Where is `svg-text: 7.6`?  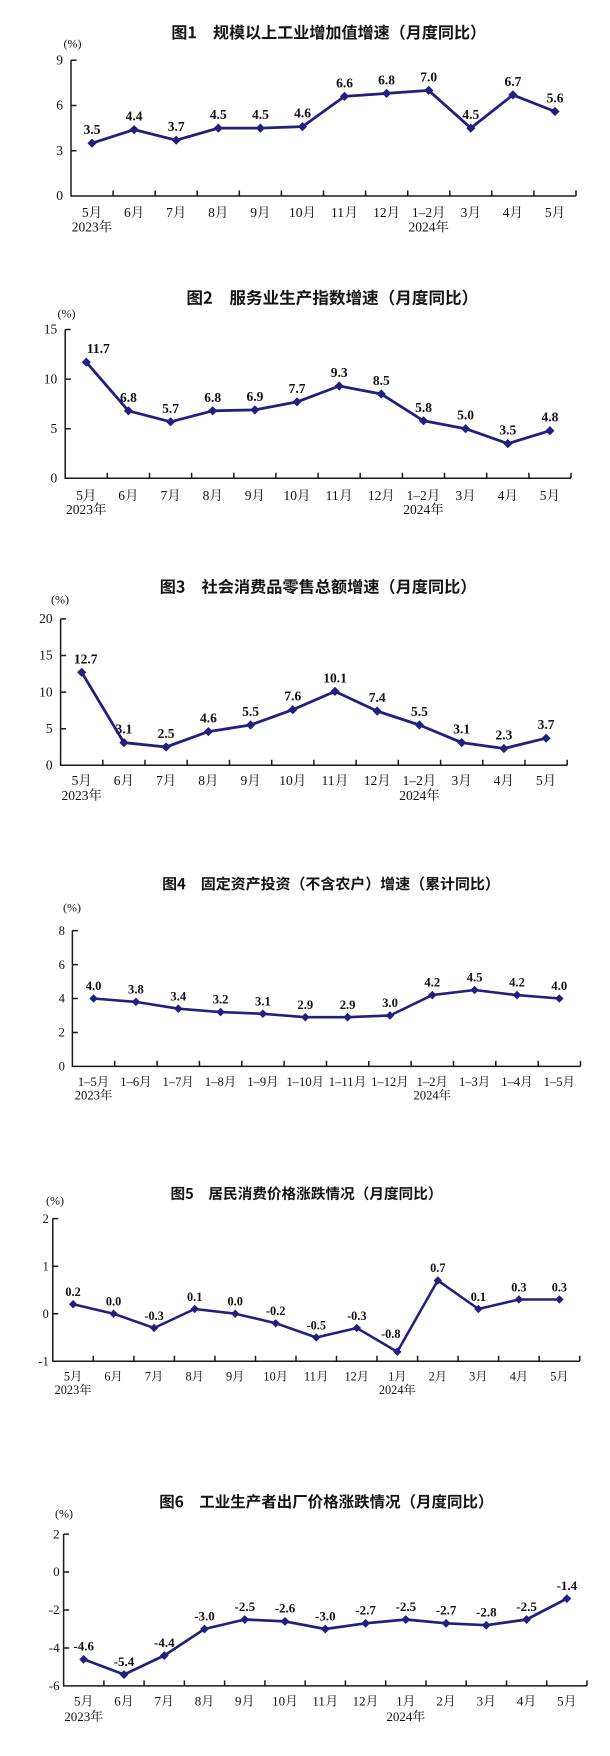 svg-text: 7.6 is located at coordinates (292, 696).